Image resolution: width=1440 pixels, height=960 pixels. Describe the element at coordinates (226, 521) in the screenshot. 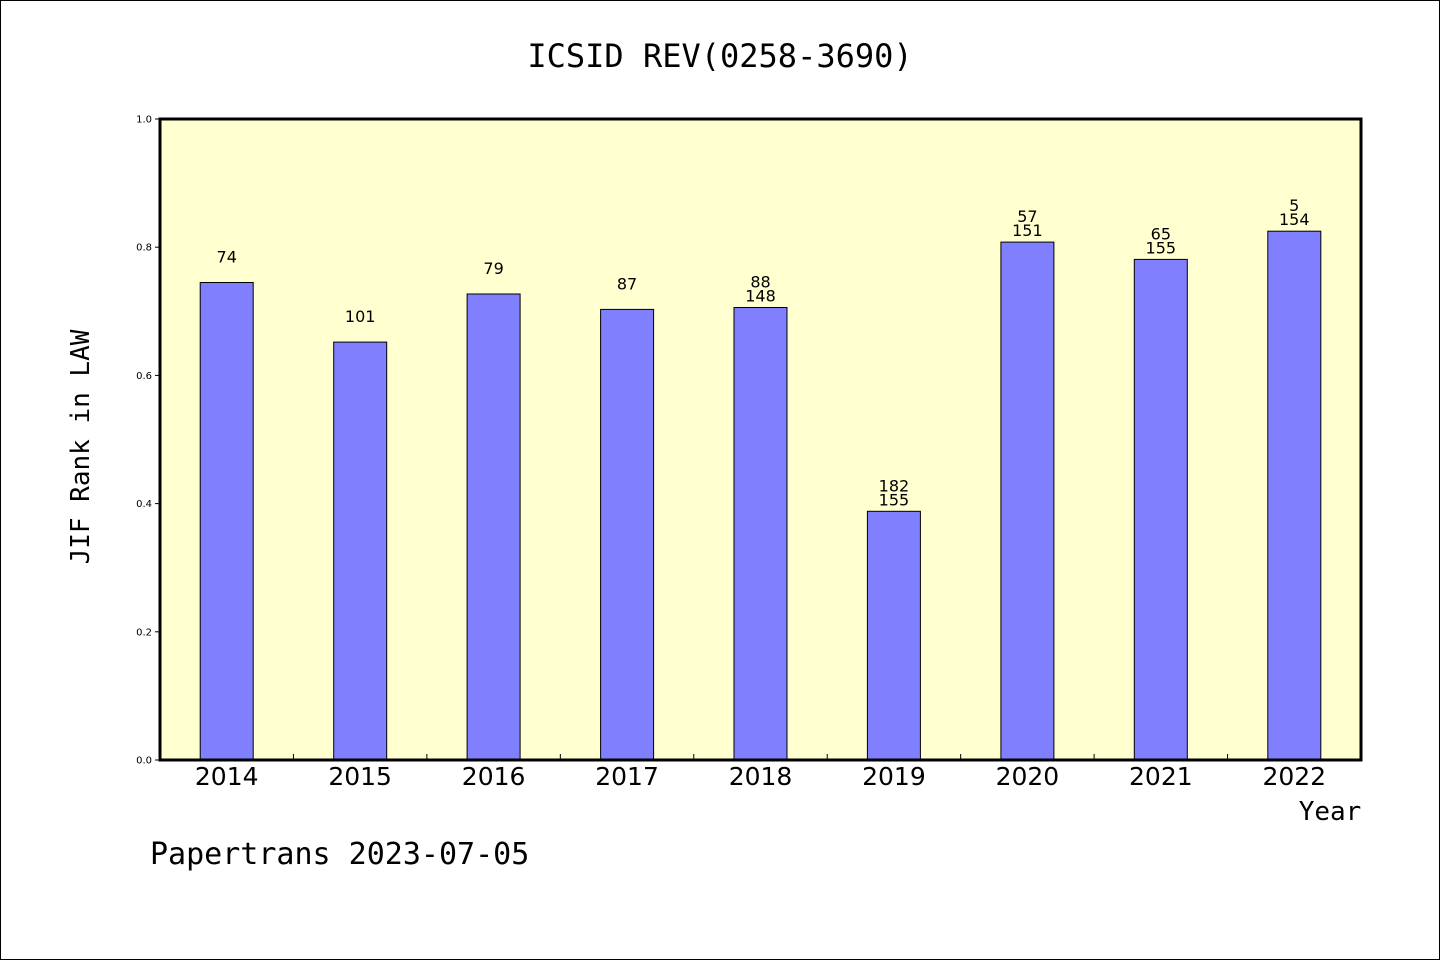

I see `bar-2014` at that location.